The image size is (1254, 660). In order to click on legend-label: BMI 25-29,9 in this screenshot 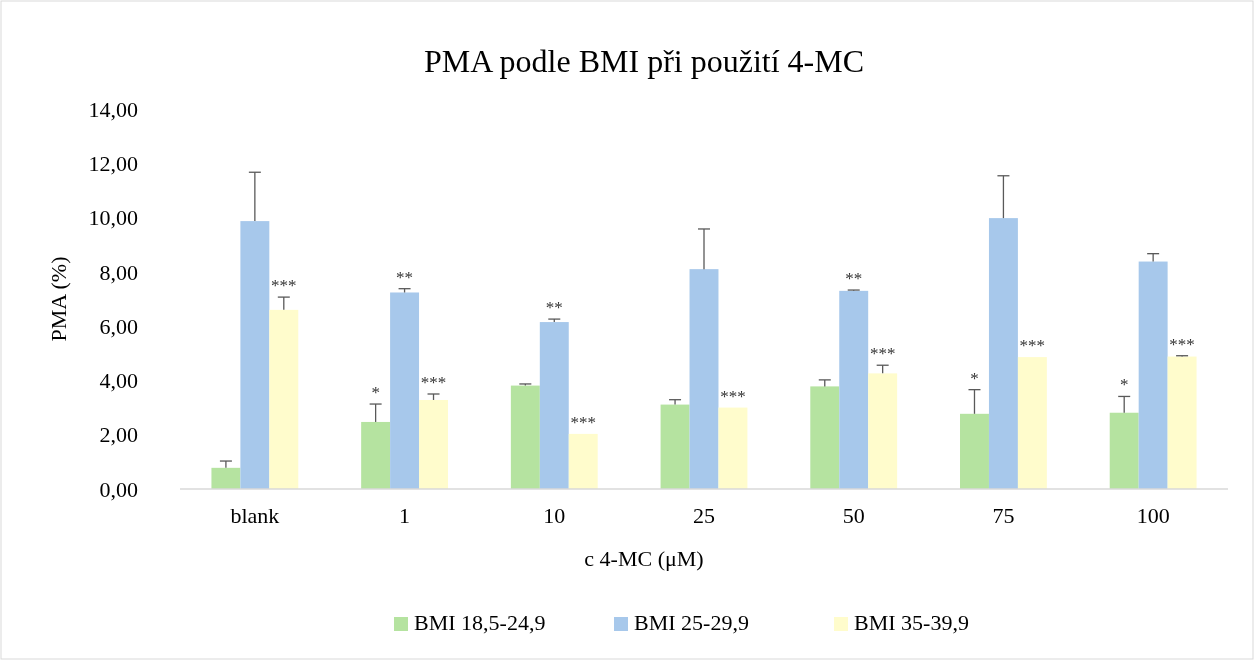, I will do `click(691, 622)`.